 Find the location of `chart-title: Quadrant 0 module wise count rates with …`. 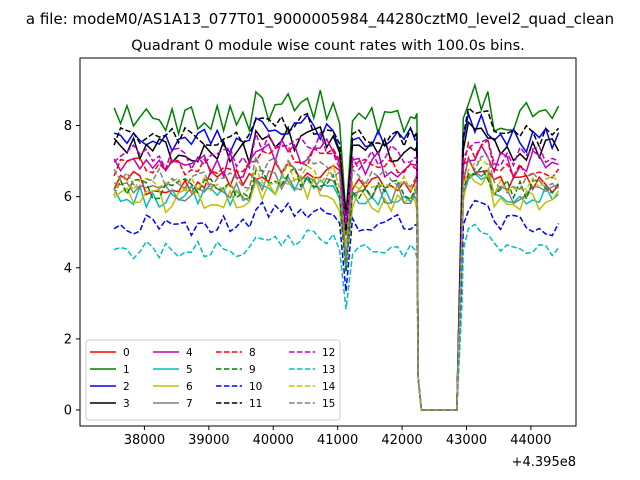

chart-title: Quadrant 0 module wise count rates with … is located at coordinates (328, 46).